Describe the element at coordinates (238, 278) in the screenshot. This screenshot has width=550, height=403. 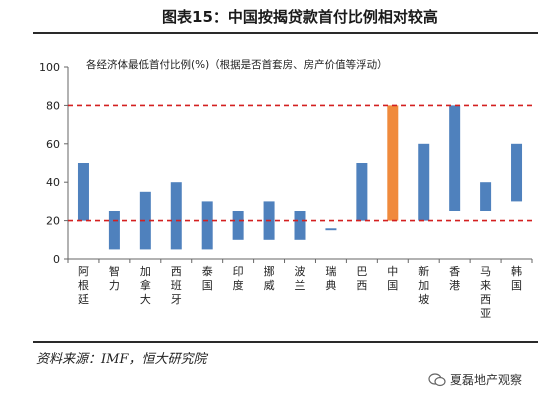
I see `x-tick-label: 印度` at that location.